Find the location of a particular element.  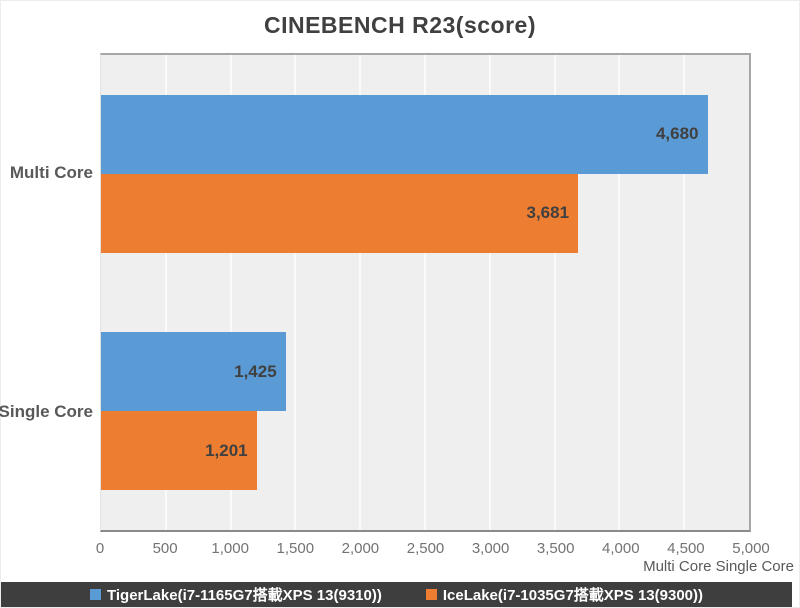

x-tick-label: 4,000 is located at coordinates (621, 548).